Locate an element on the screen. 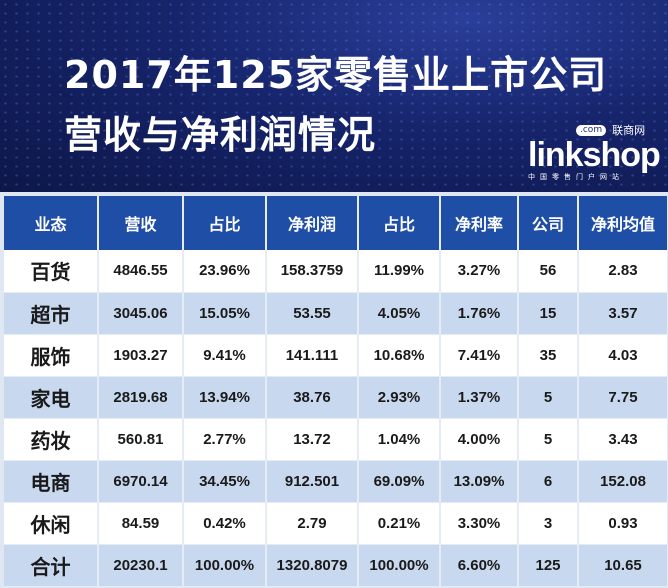 Image resolution: width=668 pixels, height=588 pixels. table-row: 药妆 560.81 2.77% 13.72 1.04% 4.00% 5 3.43 is located at coordinates (336, 439).